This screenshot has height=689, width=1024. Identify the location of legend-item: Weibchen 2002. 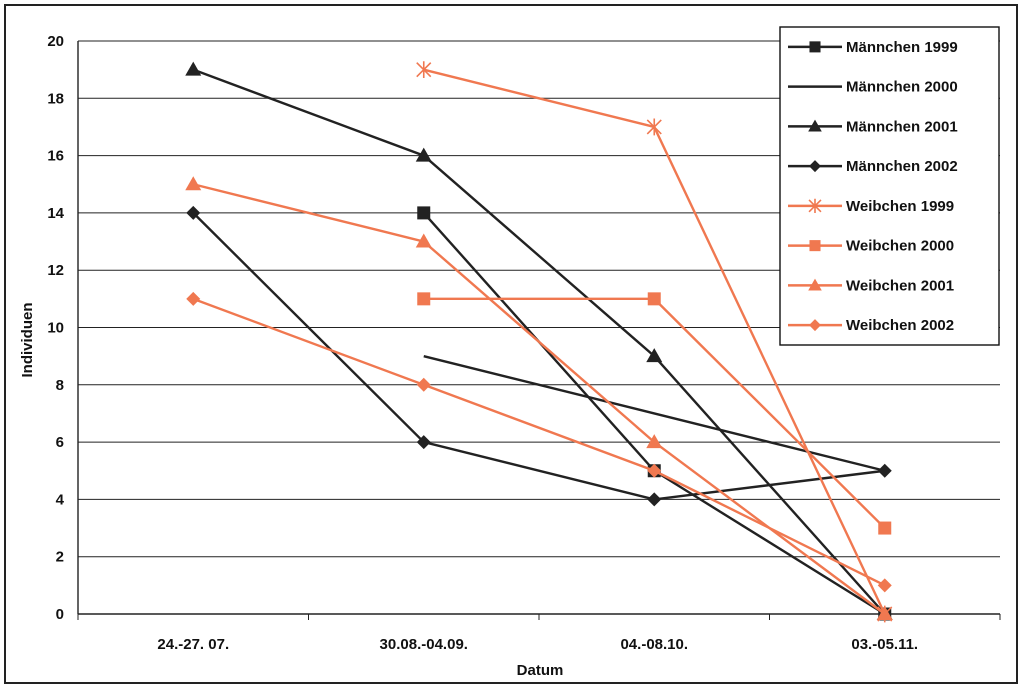
(871, 325).